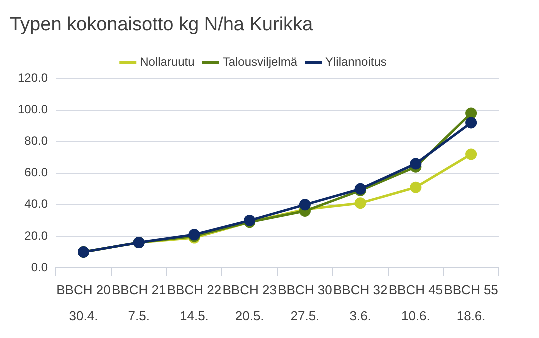 Image resolution: width=539 pixels, height=338 pixels. What do you see at coordinates (167, 62) in the screenshot?
I see `legend-label: Nollaruutu` at bounding box center [167, 62].